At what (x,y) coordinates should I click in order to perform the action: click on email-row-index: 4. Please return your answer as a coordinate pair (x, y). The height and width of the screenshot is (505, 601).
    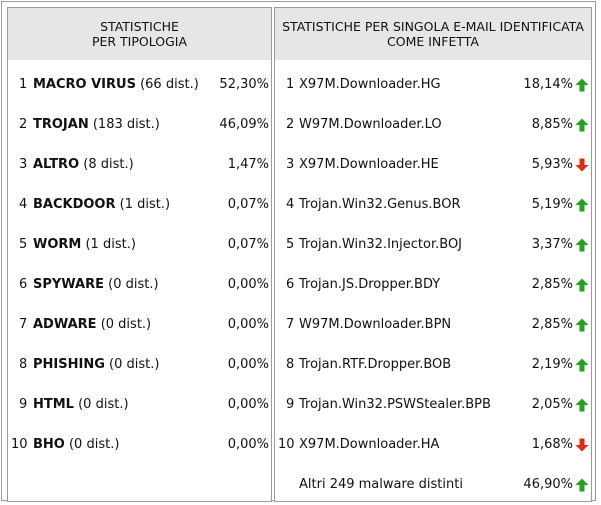
    Looking at the image, I should click on (290, 204).